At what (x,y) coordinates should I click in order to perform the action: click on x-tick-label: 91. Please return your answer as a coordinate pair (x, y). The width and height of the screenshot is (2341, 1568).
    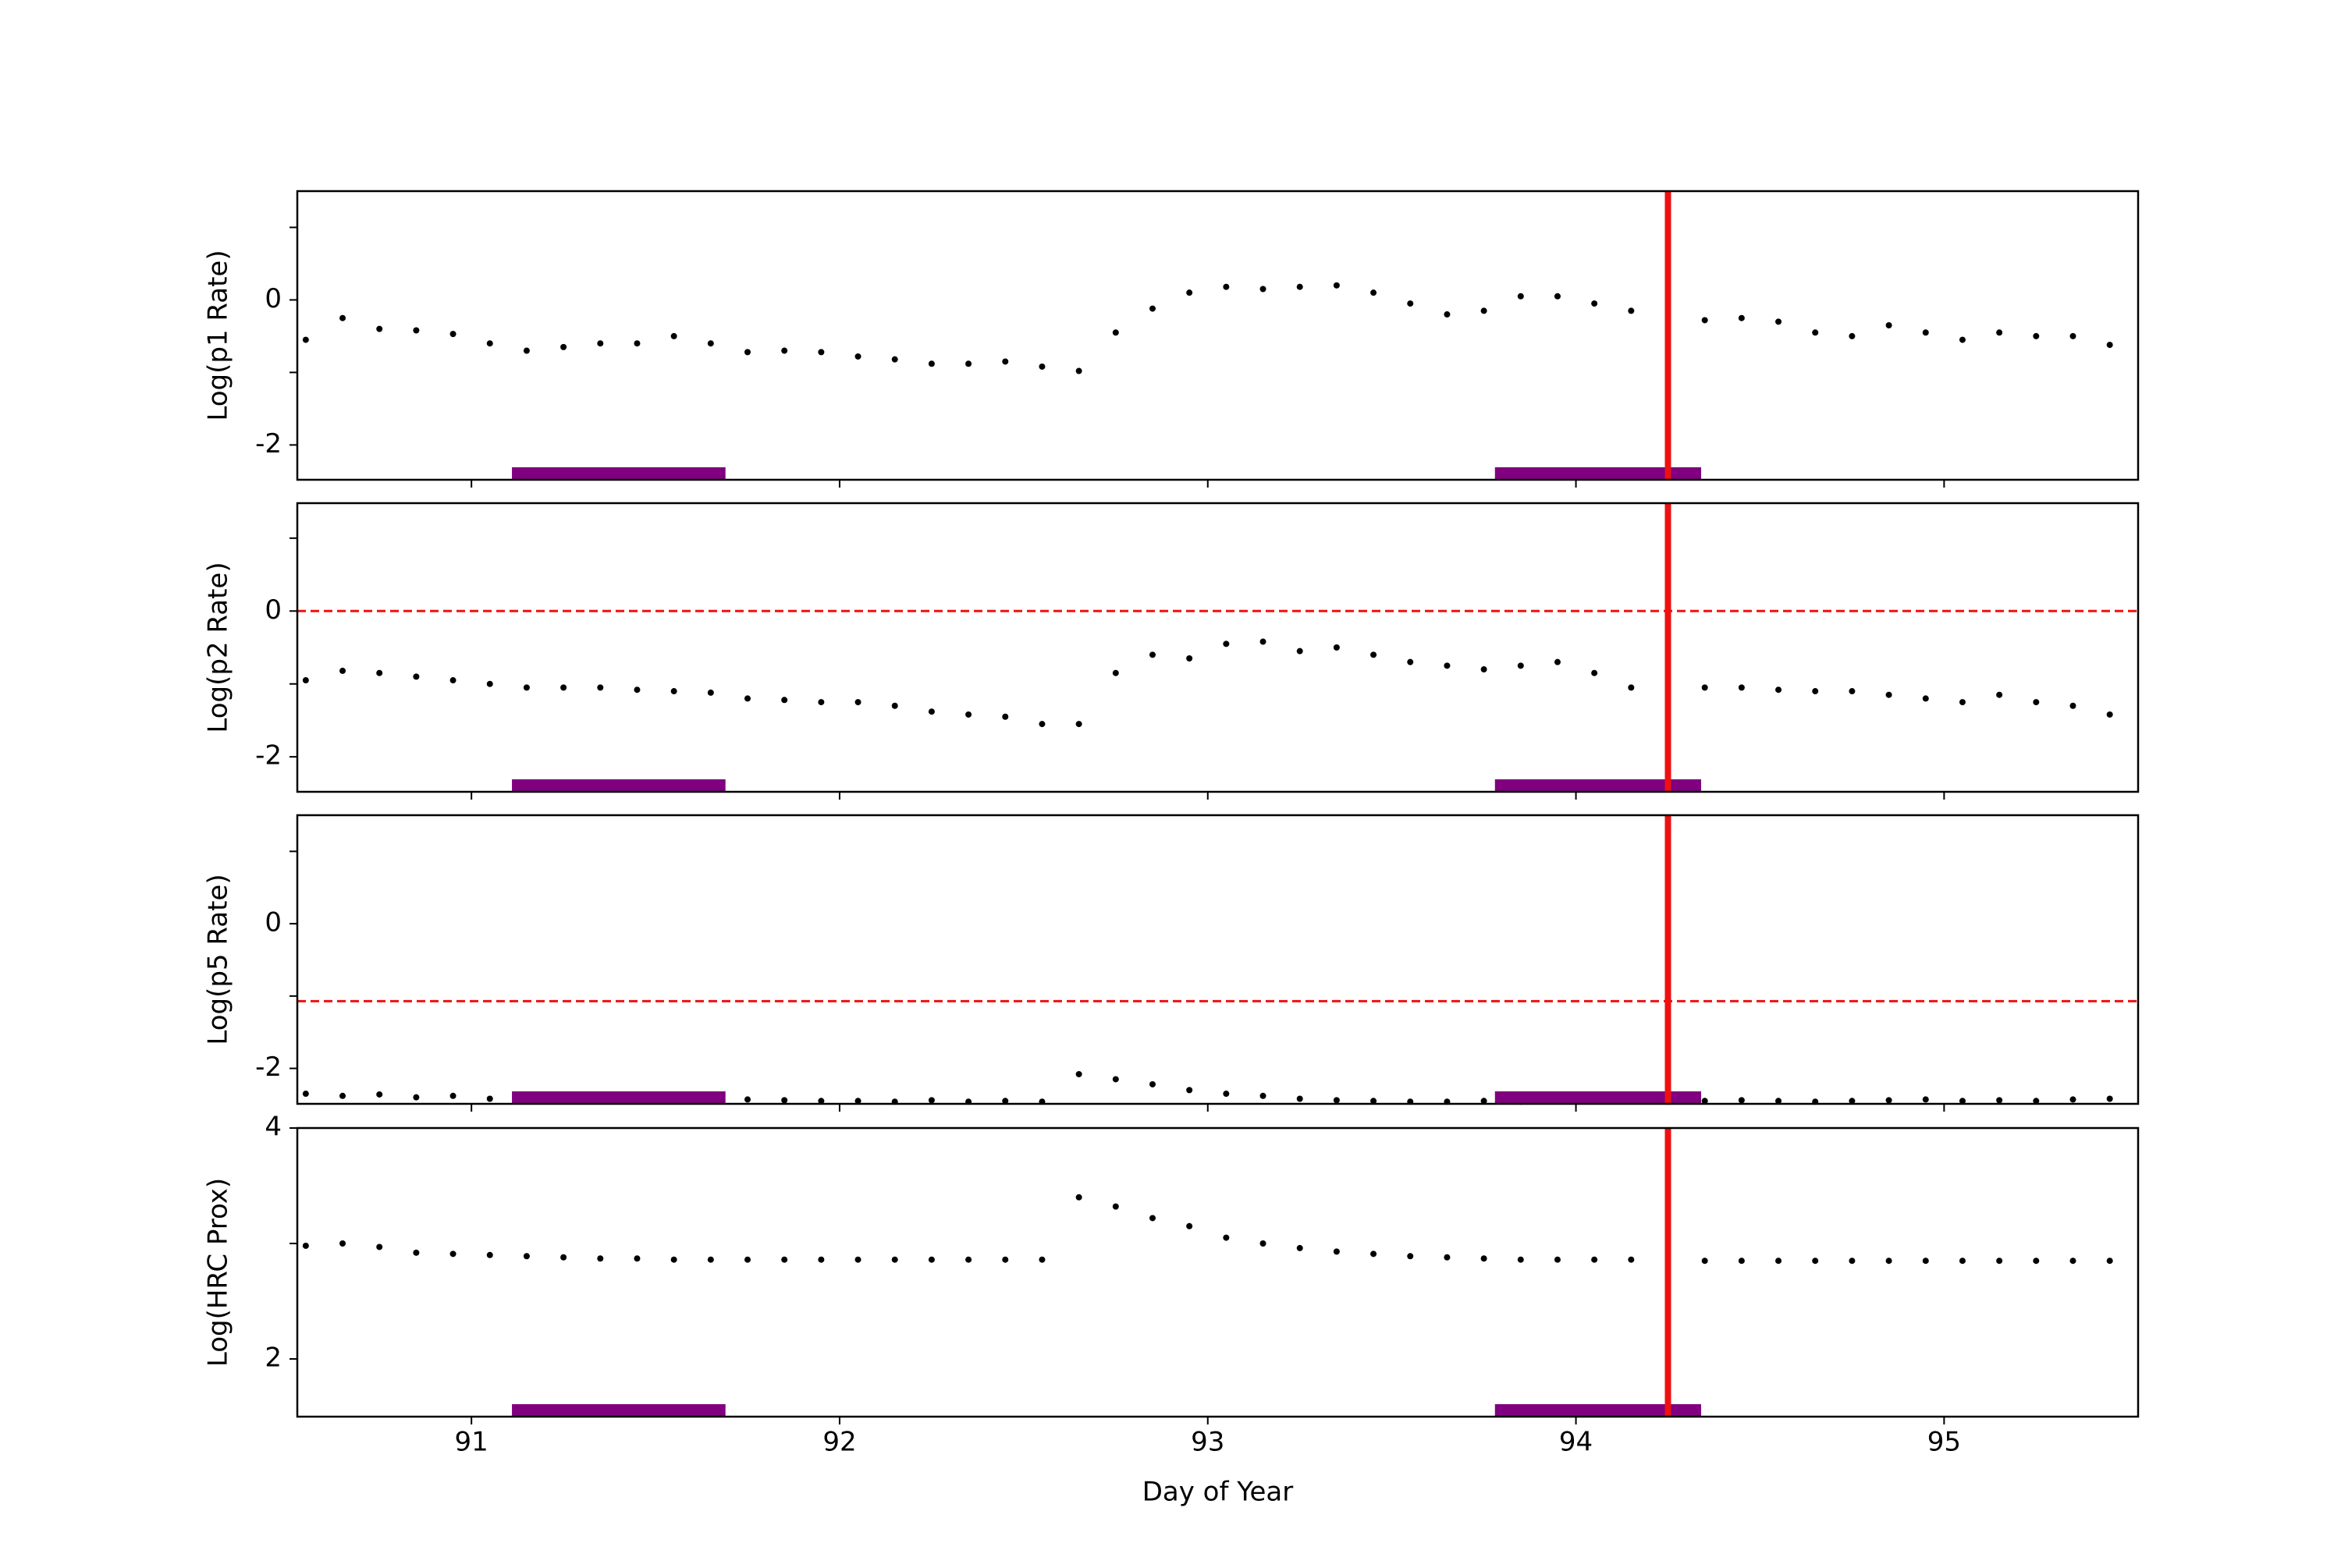
    Looking at the image, I should click on (471, 1443).